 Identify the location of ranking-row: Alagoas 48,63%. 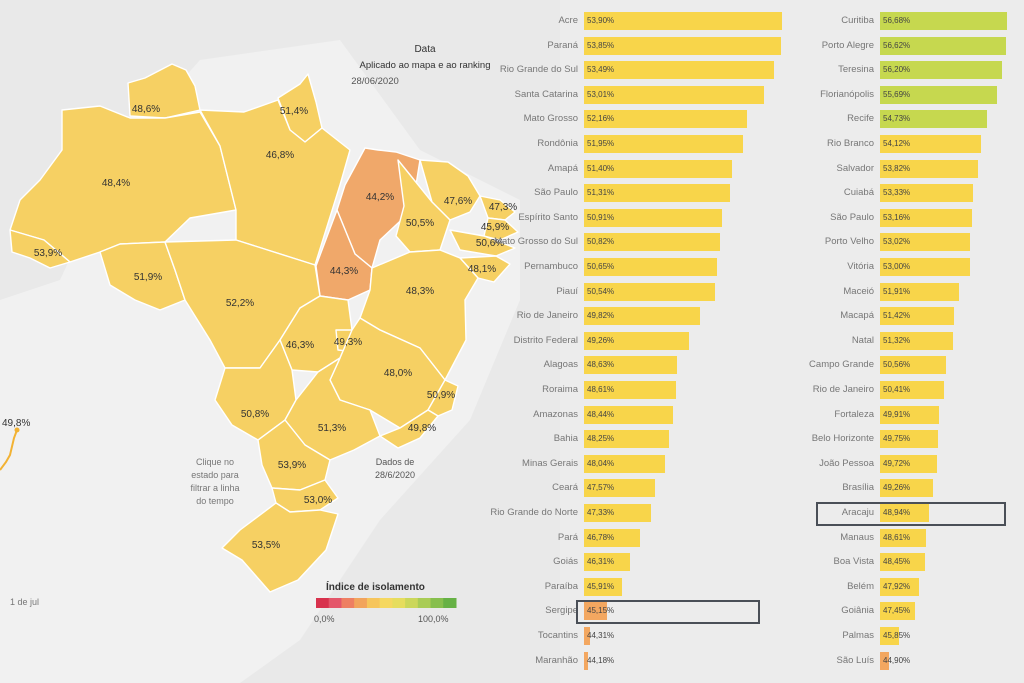
(664, 365).